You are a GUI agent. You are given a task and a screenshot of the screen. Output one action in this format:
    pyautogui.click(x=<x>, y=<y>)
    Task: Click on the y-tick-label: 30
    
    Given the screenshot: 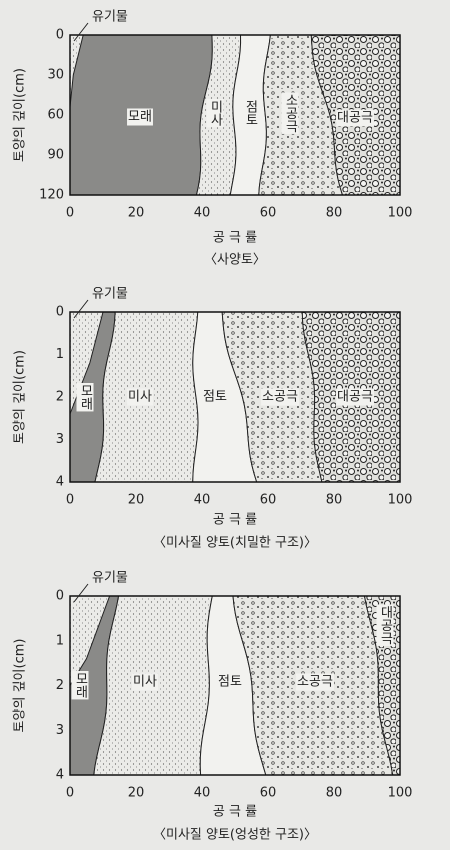 What is the action you would take?
    pyautogui.click(x=55, y=75)
    